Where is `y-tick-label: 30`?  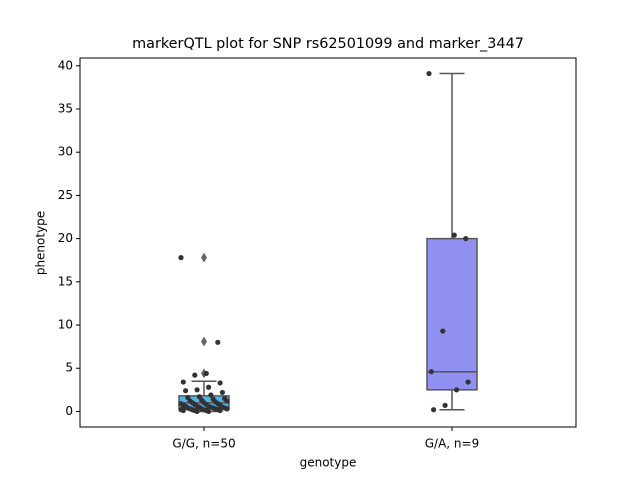 y-tick-label: 30 is located at coordinates (65, 152).